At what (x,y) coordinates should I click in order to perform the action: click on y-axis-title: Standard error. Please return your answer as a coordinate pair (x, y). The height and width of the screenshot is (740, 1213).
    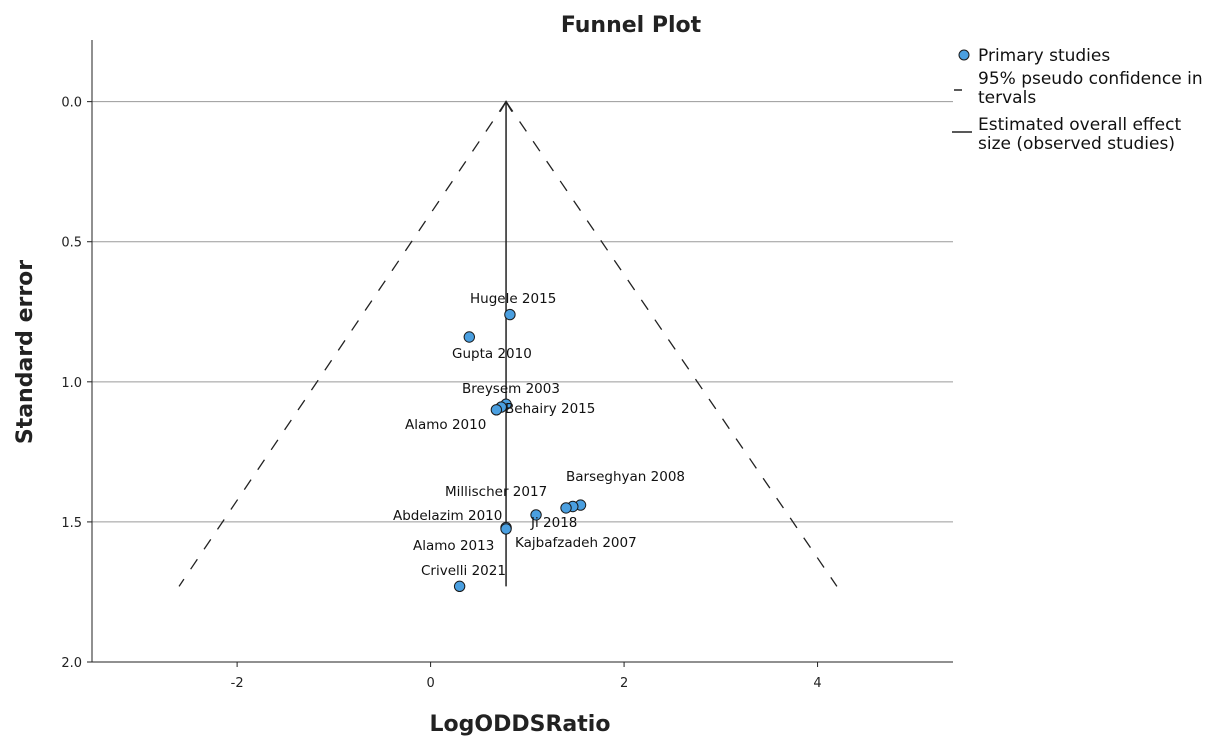
    Looking at the image, I should click on (25, 352).